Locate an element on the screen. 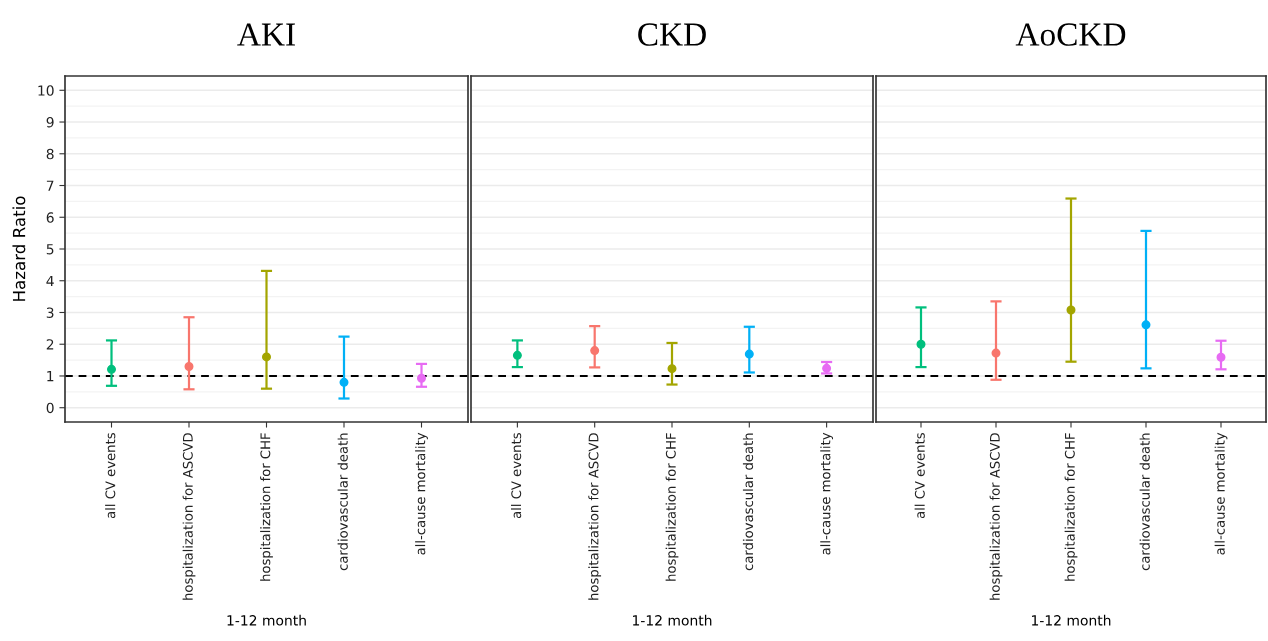 This screenshot has width=1268, height=641. chart-title: AoCKD is located at coordinates (1070, 34).